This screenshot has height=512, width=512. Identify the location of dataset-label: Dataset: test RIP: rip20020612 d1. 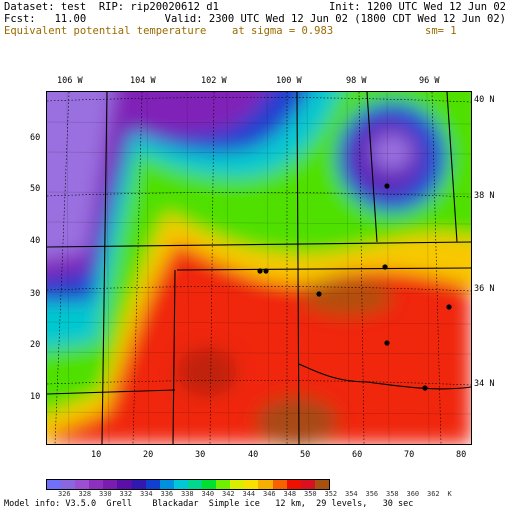
(111, 7).